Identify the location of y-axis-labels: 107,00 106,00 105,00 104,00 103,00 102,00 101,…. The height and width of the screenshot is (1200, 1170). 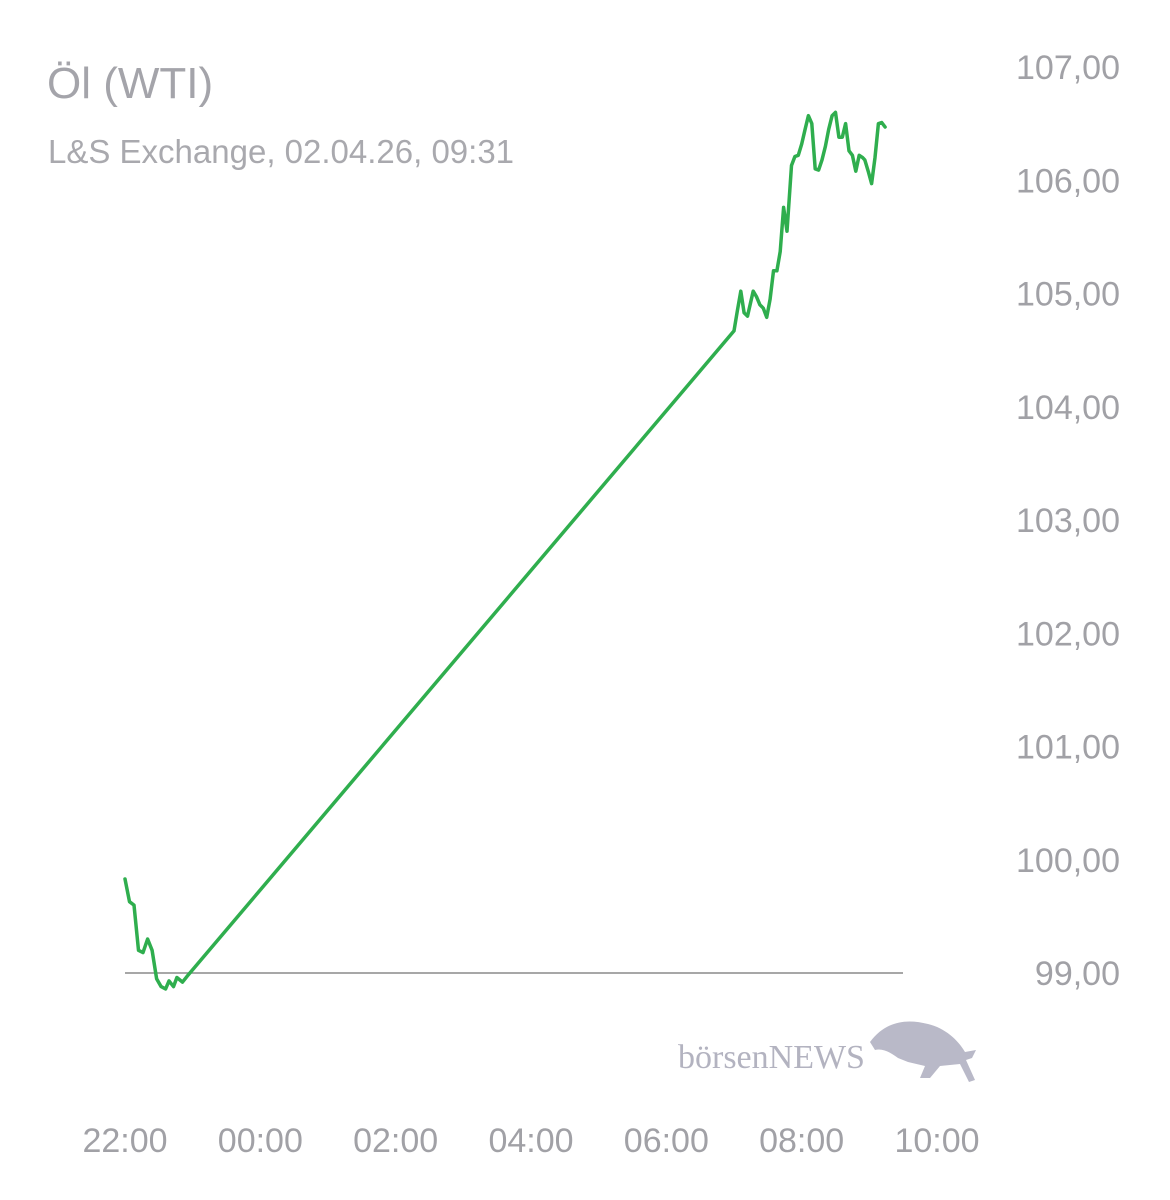
(1068, 521).